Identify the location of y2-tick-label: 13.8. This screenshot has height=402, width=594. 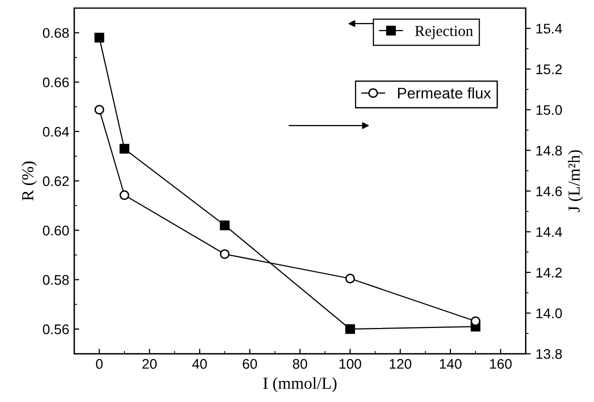
(549, 354).